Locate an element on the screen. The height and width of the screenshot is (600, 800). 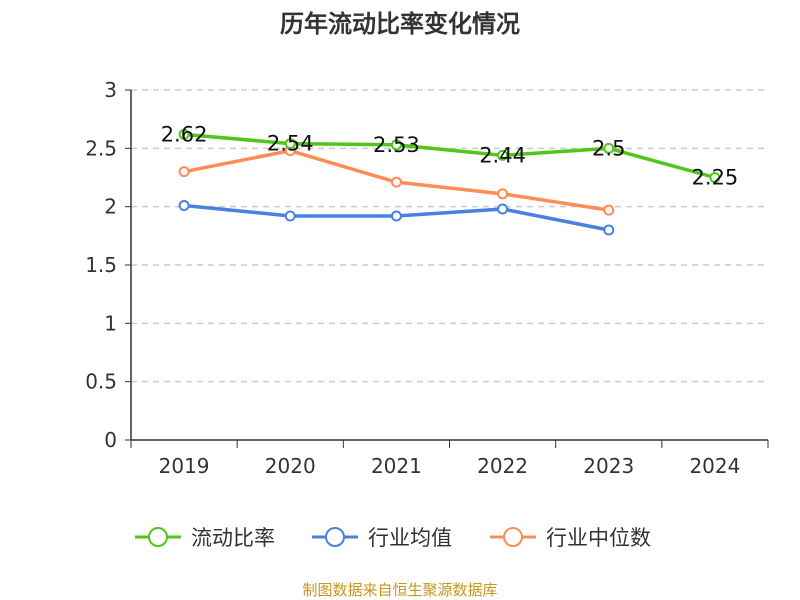
data-label: 2.44 is located at coordinates (502, 155).